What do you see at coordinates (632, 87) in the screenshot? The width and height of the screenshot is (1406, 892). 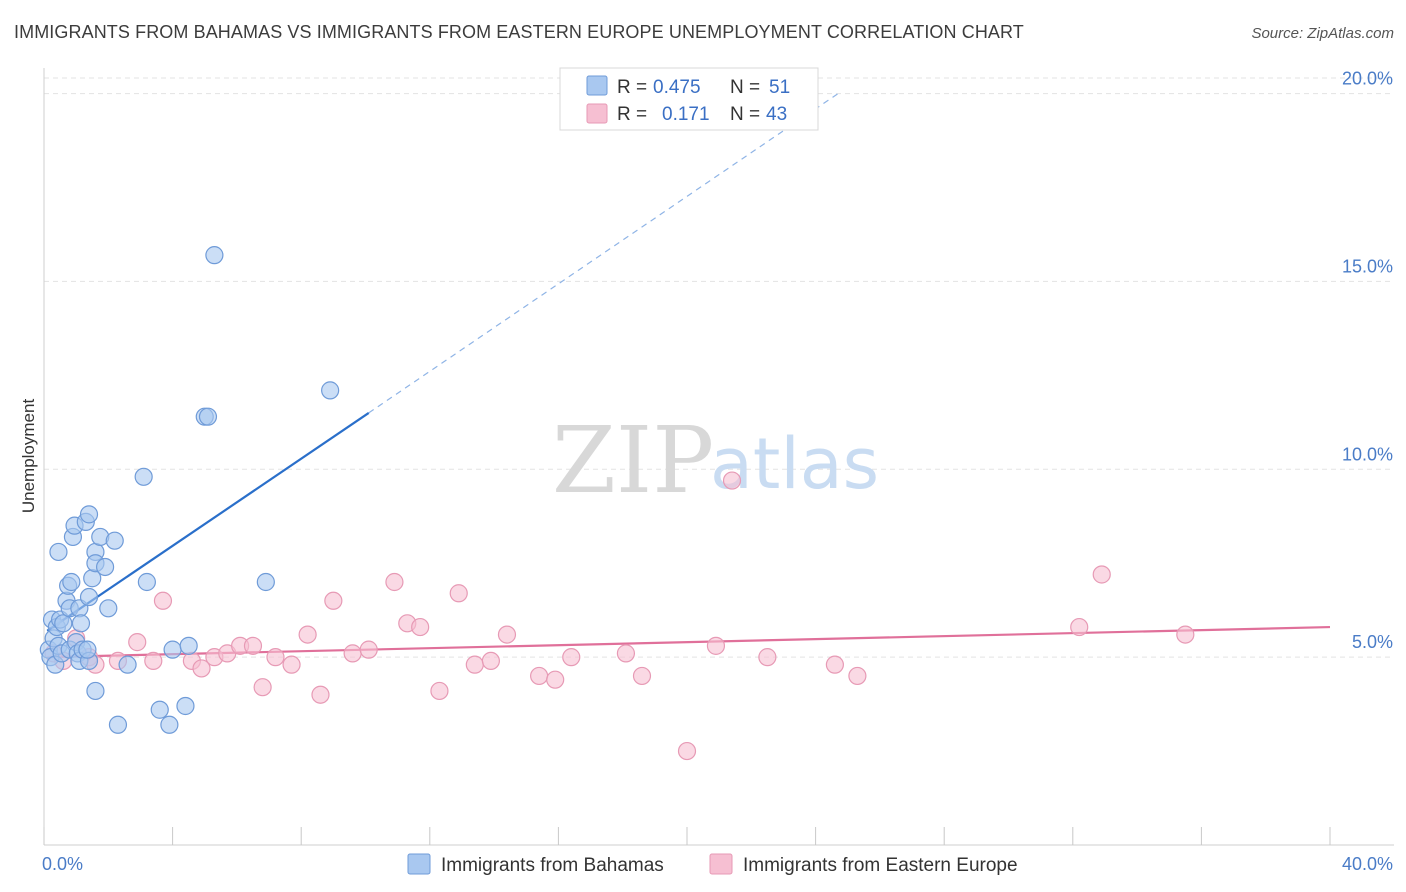 I see `legend-r-label-bahamas: R =` at bounding box center [632, 87].